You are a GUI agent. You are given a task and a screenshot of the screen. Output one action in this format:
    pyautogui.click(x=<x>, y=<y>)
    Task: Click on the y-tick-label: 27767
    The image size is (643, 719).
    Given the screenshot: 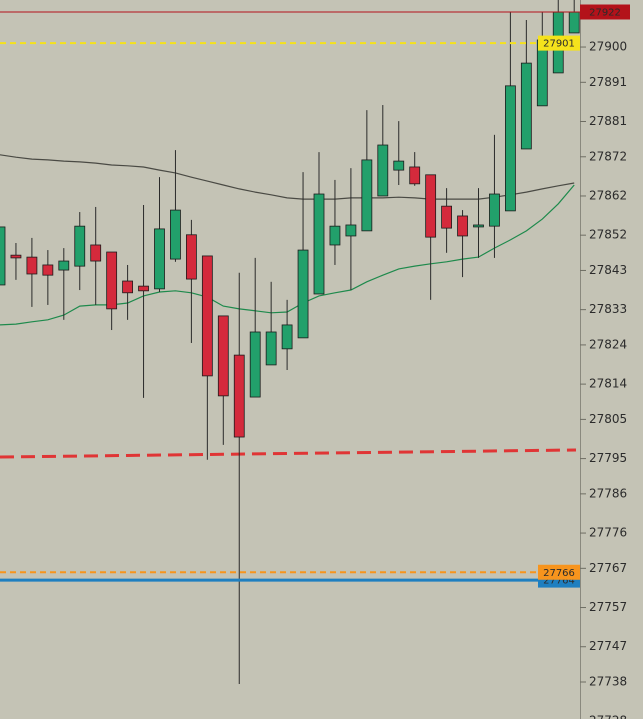 What is the action you would take?
    pyautogui.click(x=608, y=568)
    